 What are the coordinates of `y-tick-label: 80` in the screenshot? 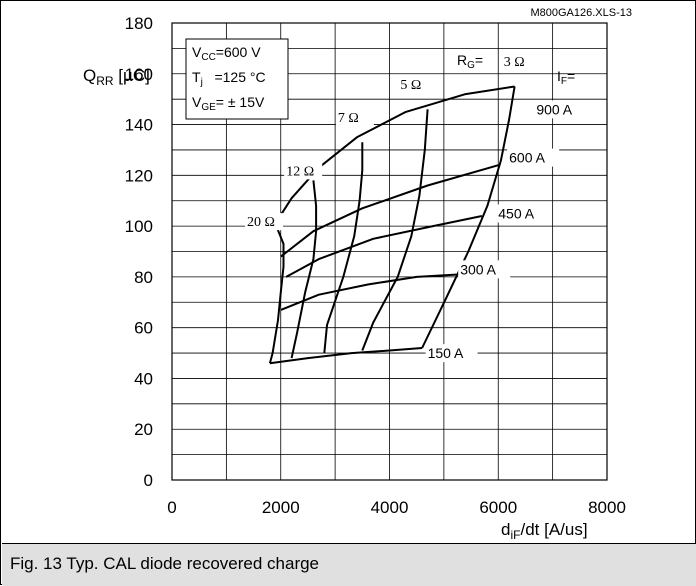 It's located at (143, 277).